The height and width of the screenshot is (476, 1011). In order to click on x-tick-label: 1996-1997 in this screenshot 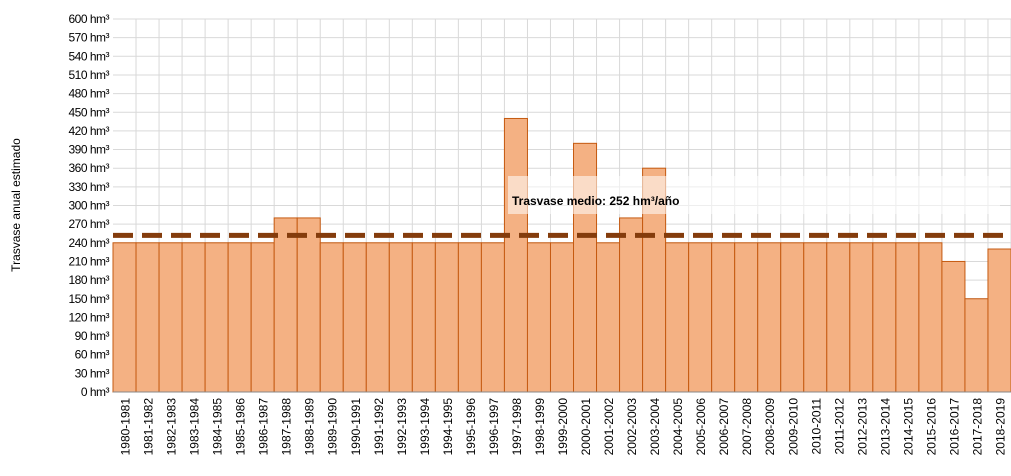, I will do `click(494, 427)`.